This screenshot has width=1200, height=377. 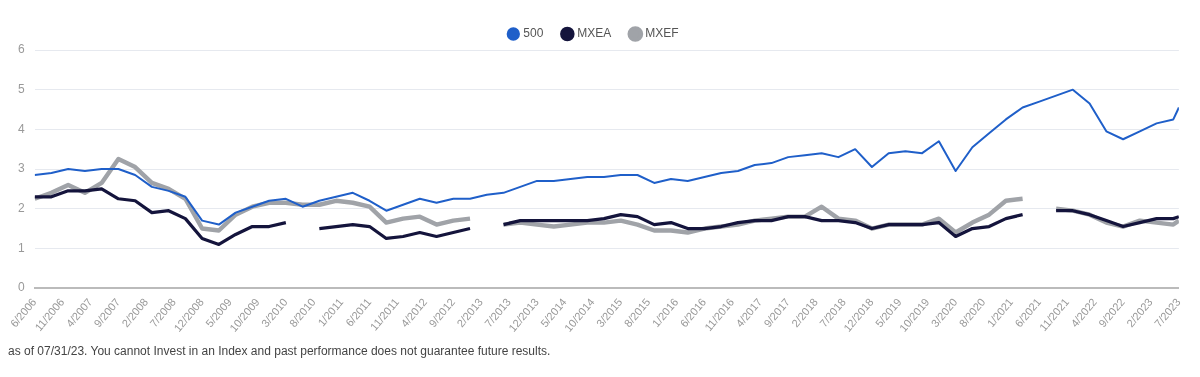 I want to click on legend-label: MXEA, so click(x=594, y=33).